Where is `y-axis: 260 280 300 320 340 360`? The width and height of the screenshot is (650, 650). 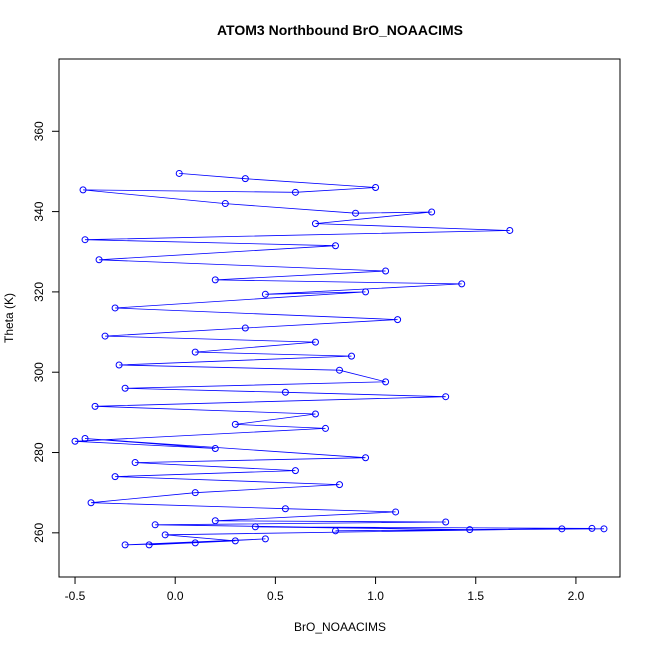
y-axis: 260 280 300 320 340 360 is located at coordinates (46, 332).